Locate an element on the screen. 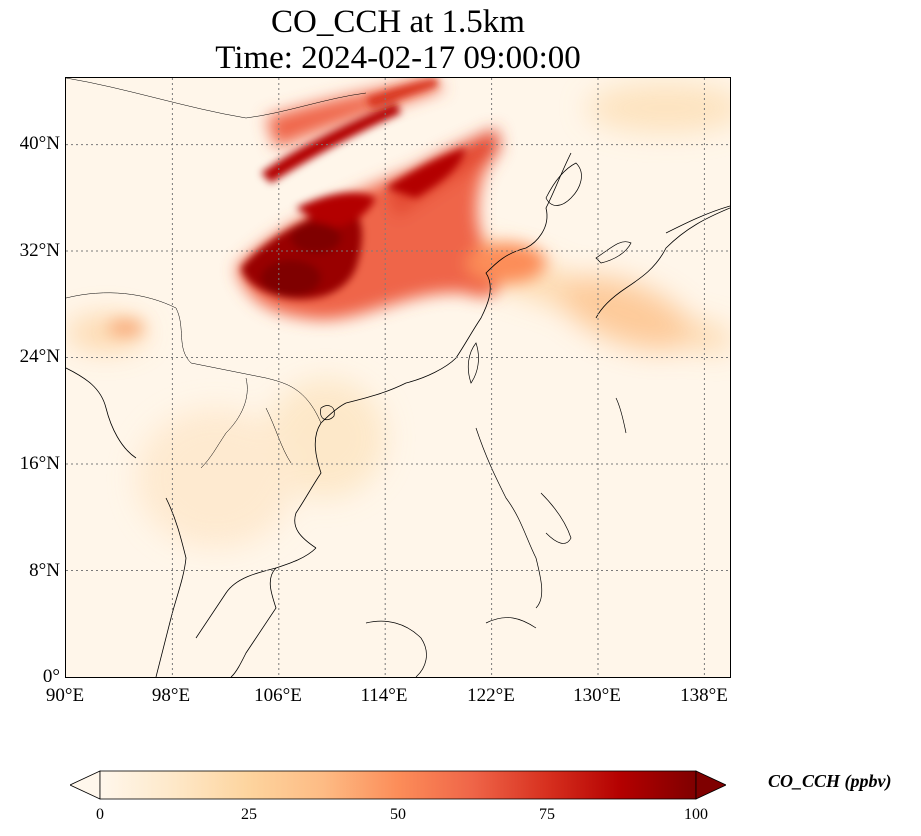 Image resolution: width=921 pixels, height=836 pixels. lon-tick-label: 90°E is located at coordinates (65, 695).